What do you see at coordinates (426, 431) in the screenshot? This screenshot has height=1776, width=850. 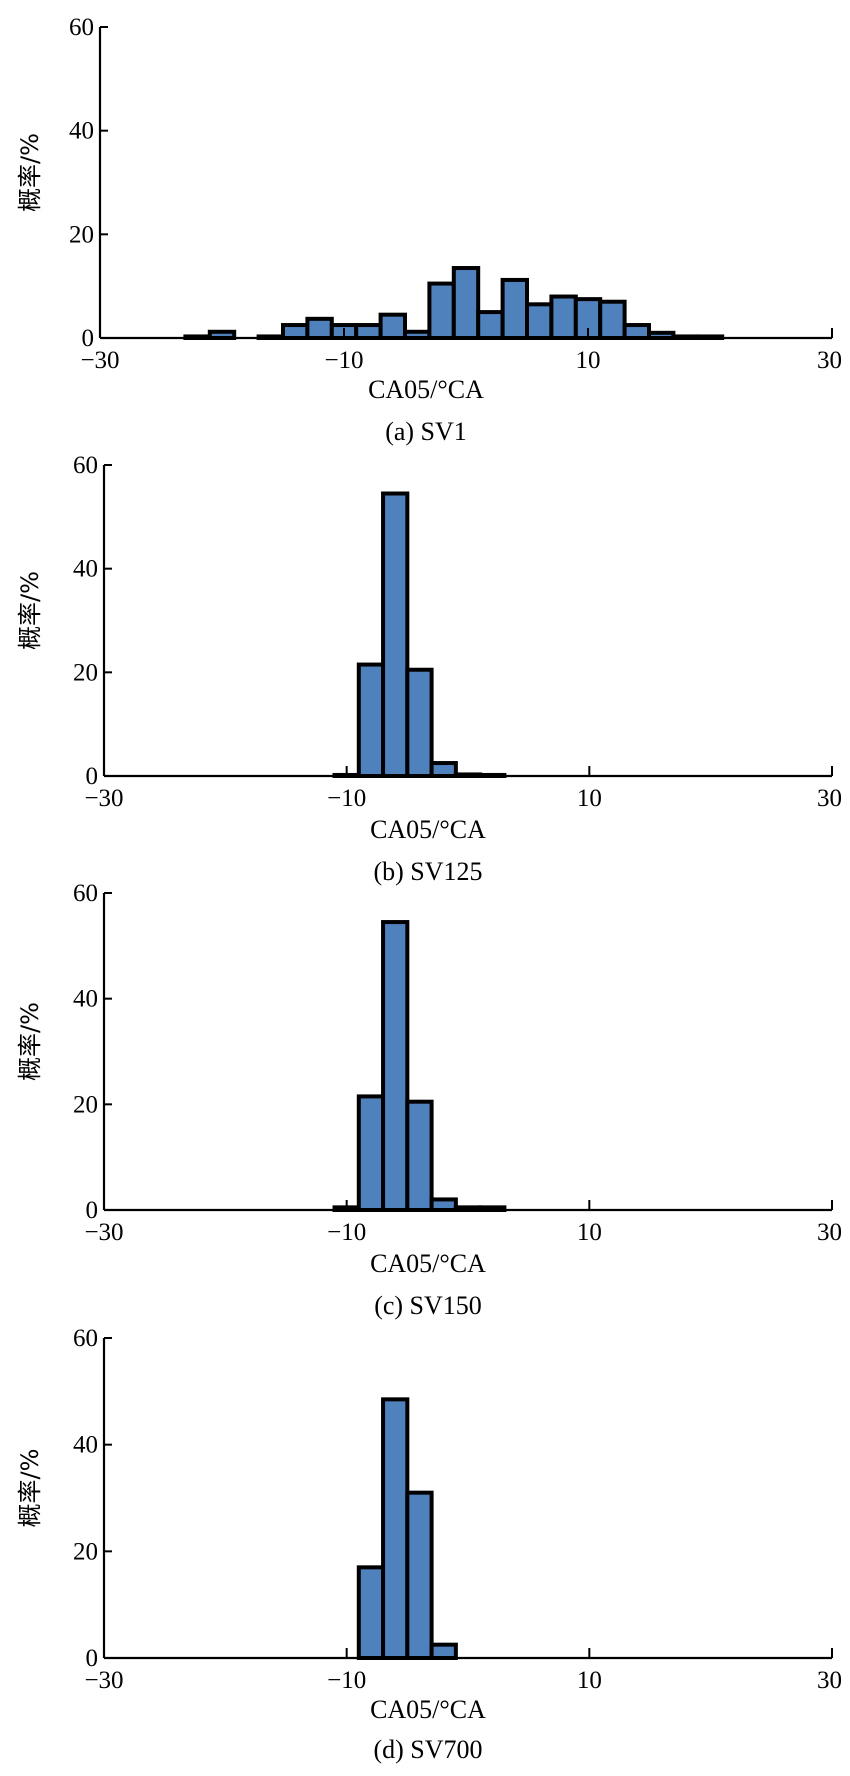 I see `panel-caption: (a) SV1` at bounding box center [426, 431].